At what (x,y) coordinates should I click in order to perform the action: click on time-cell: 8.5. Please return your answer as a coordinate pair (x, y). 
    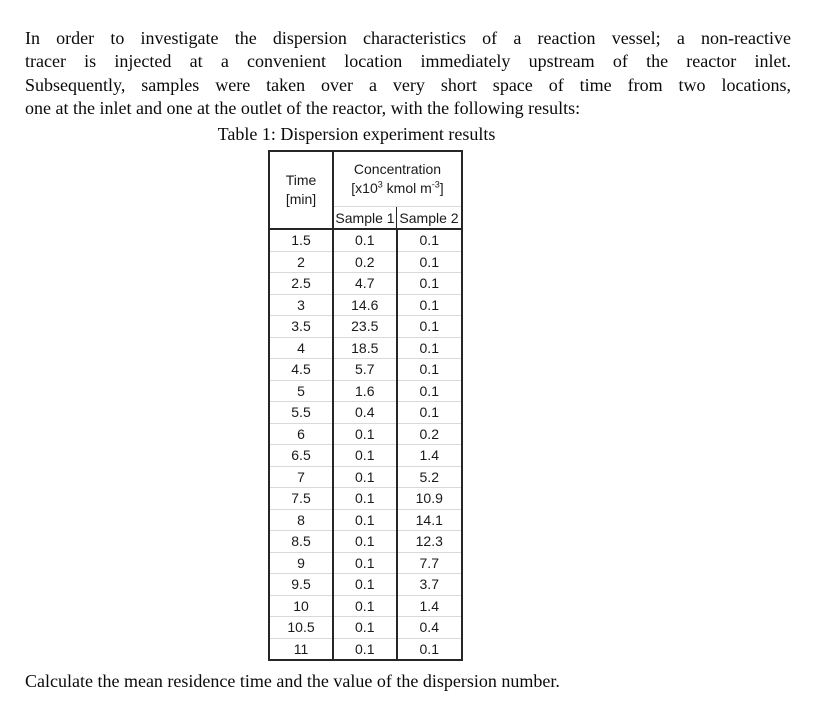
    Looking at the image, I should click on (301, 541).